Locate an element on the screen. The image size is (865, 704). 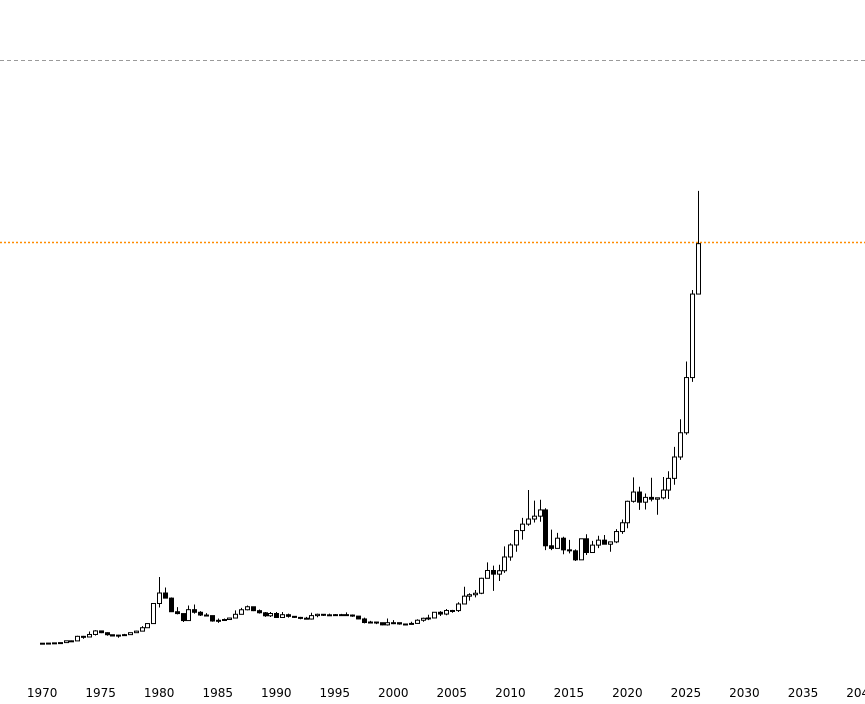
x-tick-label: 1990 is located at coordinates (276, 693).